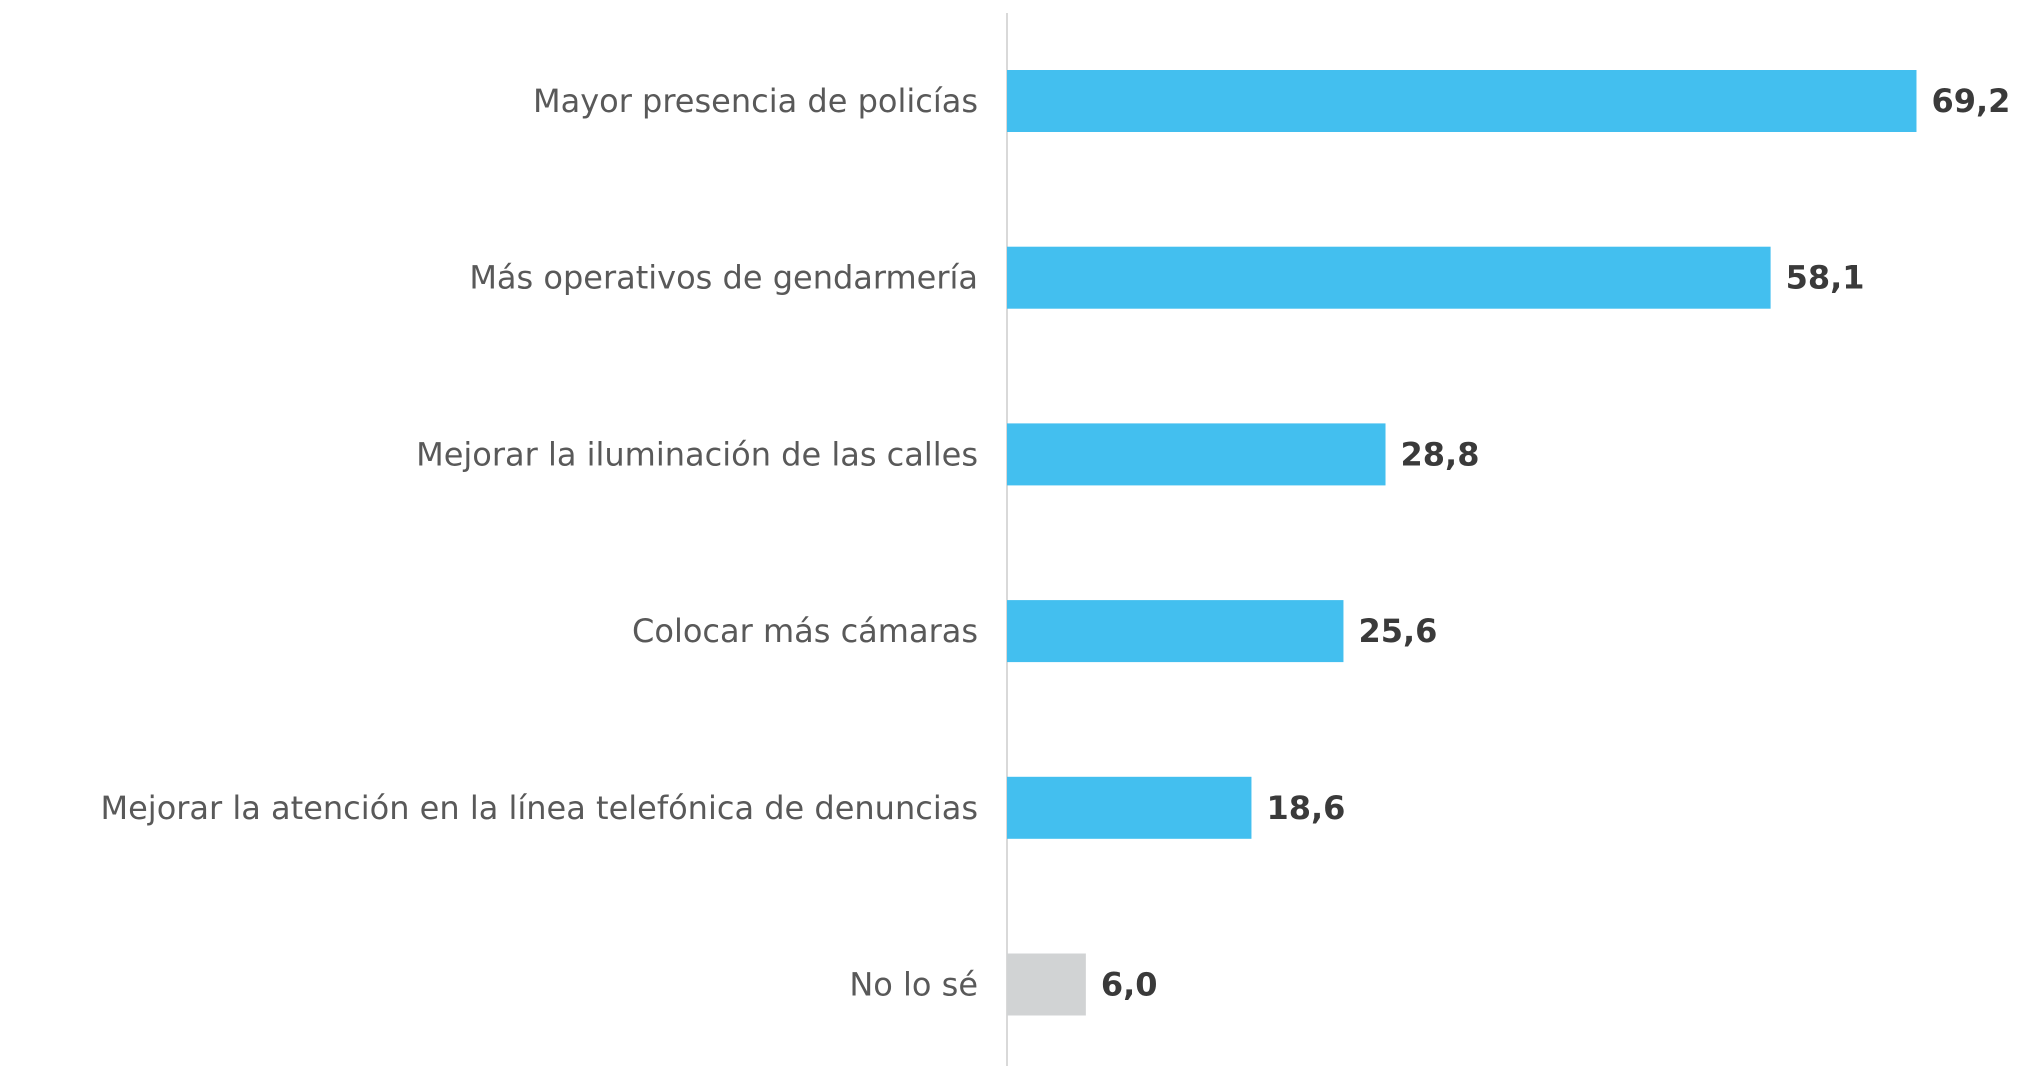  I want to click on value-label: 58,1, so click(1825, 278).